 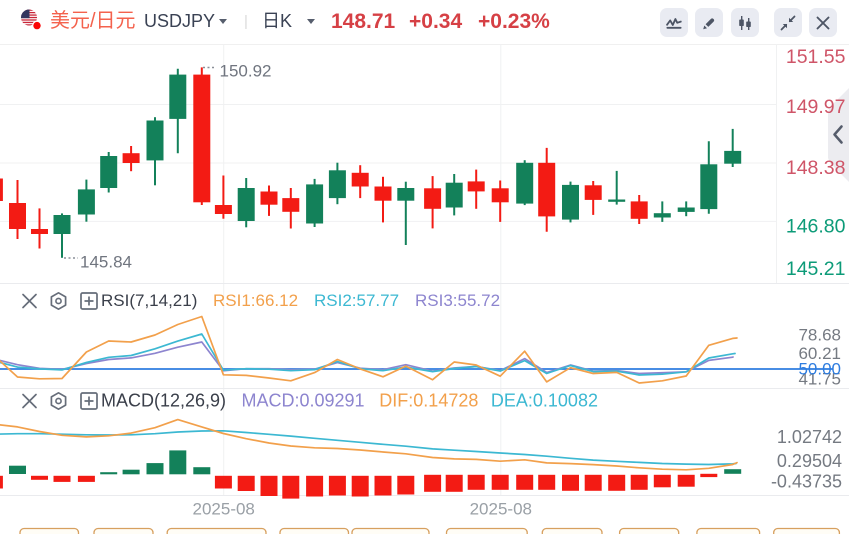 I want to click on svg-text: RSI1:66.12, so click(x=255, y=300).